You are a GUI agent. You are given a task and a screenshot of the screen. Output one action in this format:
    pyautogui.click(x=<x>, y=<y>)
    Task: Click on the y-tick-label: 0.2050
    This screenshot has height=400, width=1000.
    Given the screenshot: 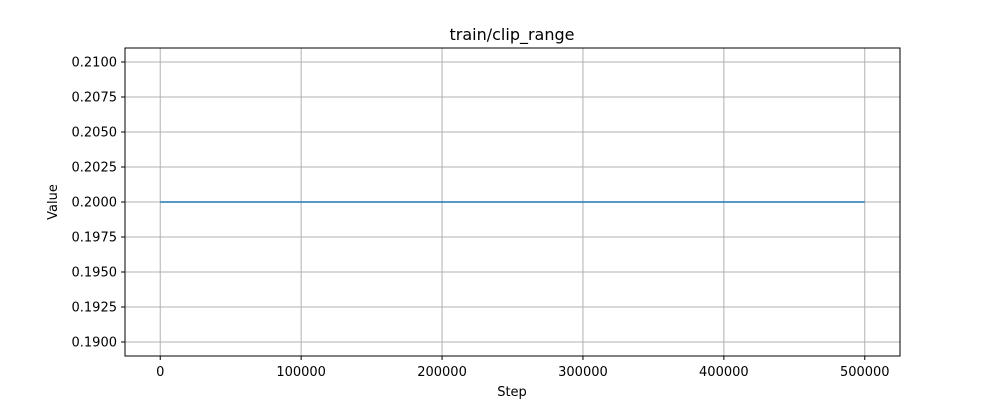 What is the action you would take?
    pyautogui.click(x=95, y=133)
    